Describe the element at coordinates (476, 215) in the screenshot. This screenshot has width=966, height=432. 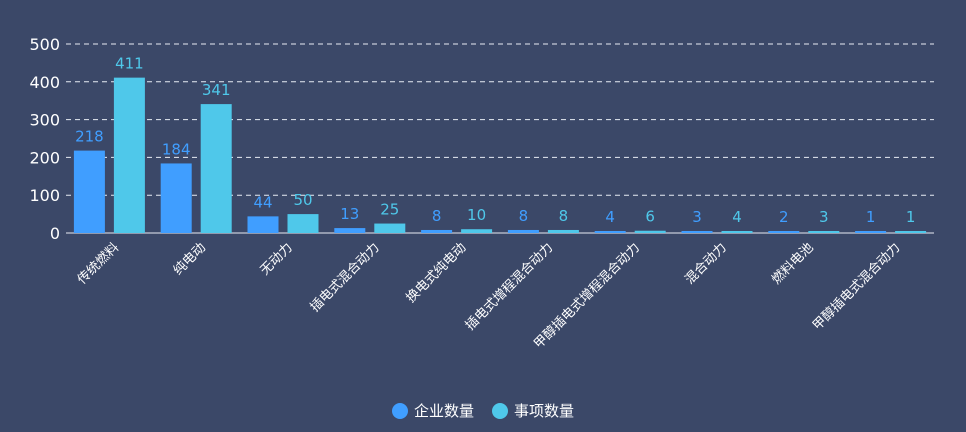
I see `data-label: 10` at that location.